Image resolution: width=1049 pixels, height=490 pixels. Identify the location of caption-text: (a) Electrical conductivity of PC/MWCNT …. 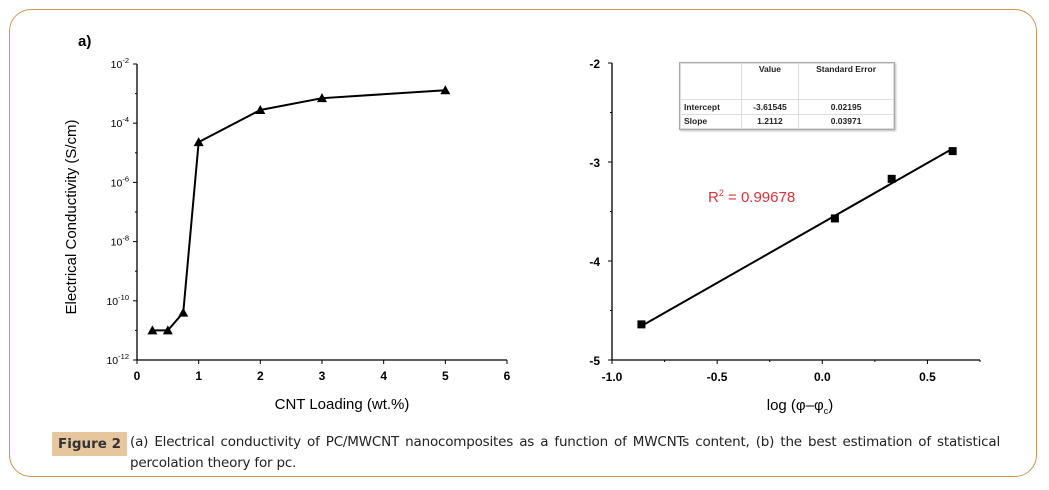
(565, 452).